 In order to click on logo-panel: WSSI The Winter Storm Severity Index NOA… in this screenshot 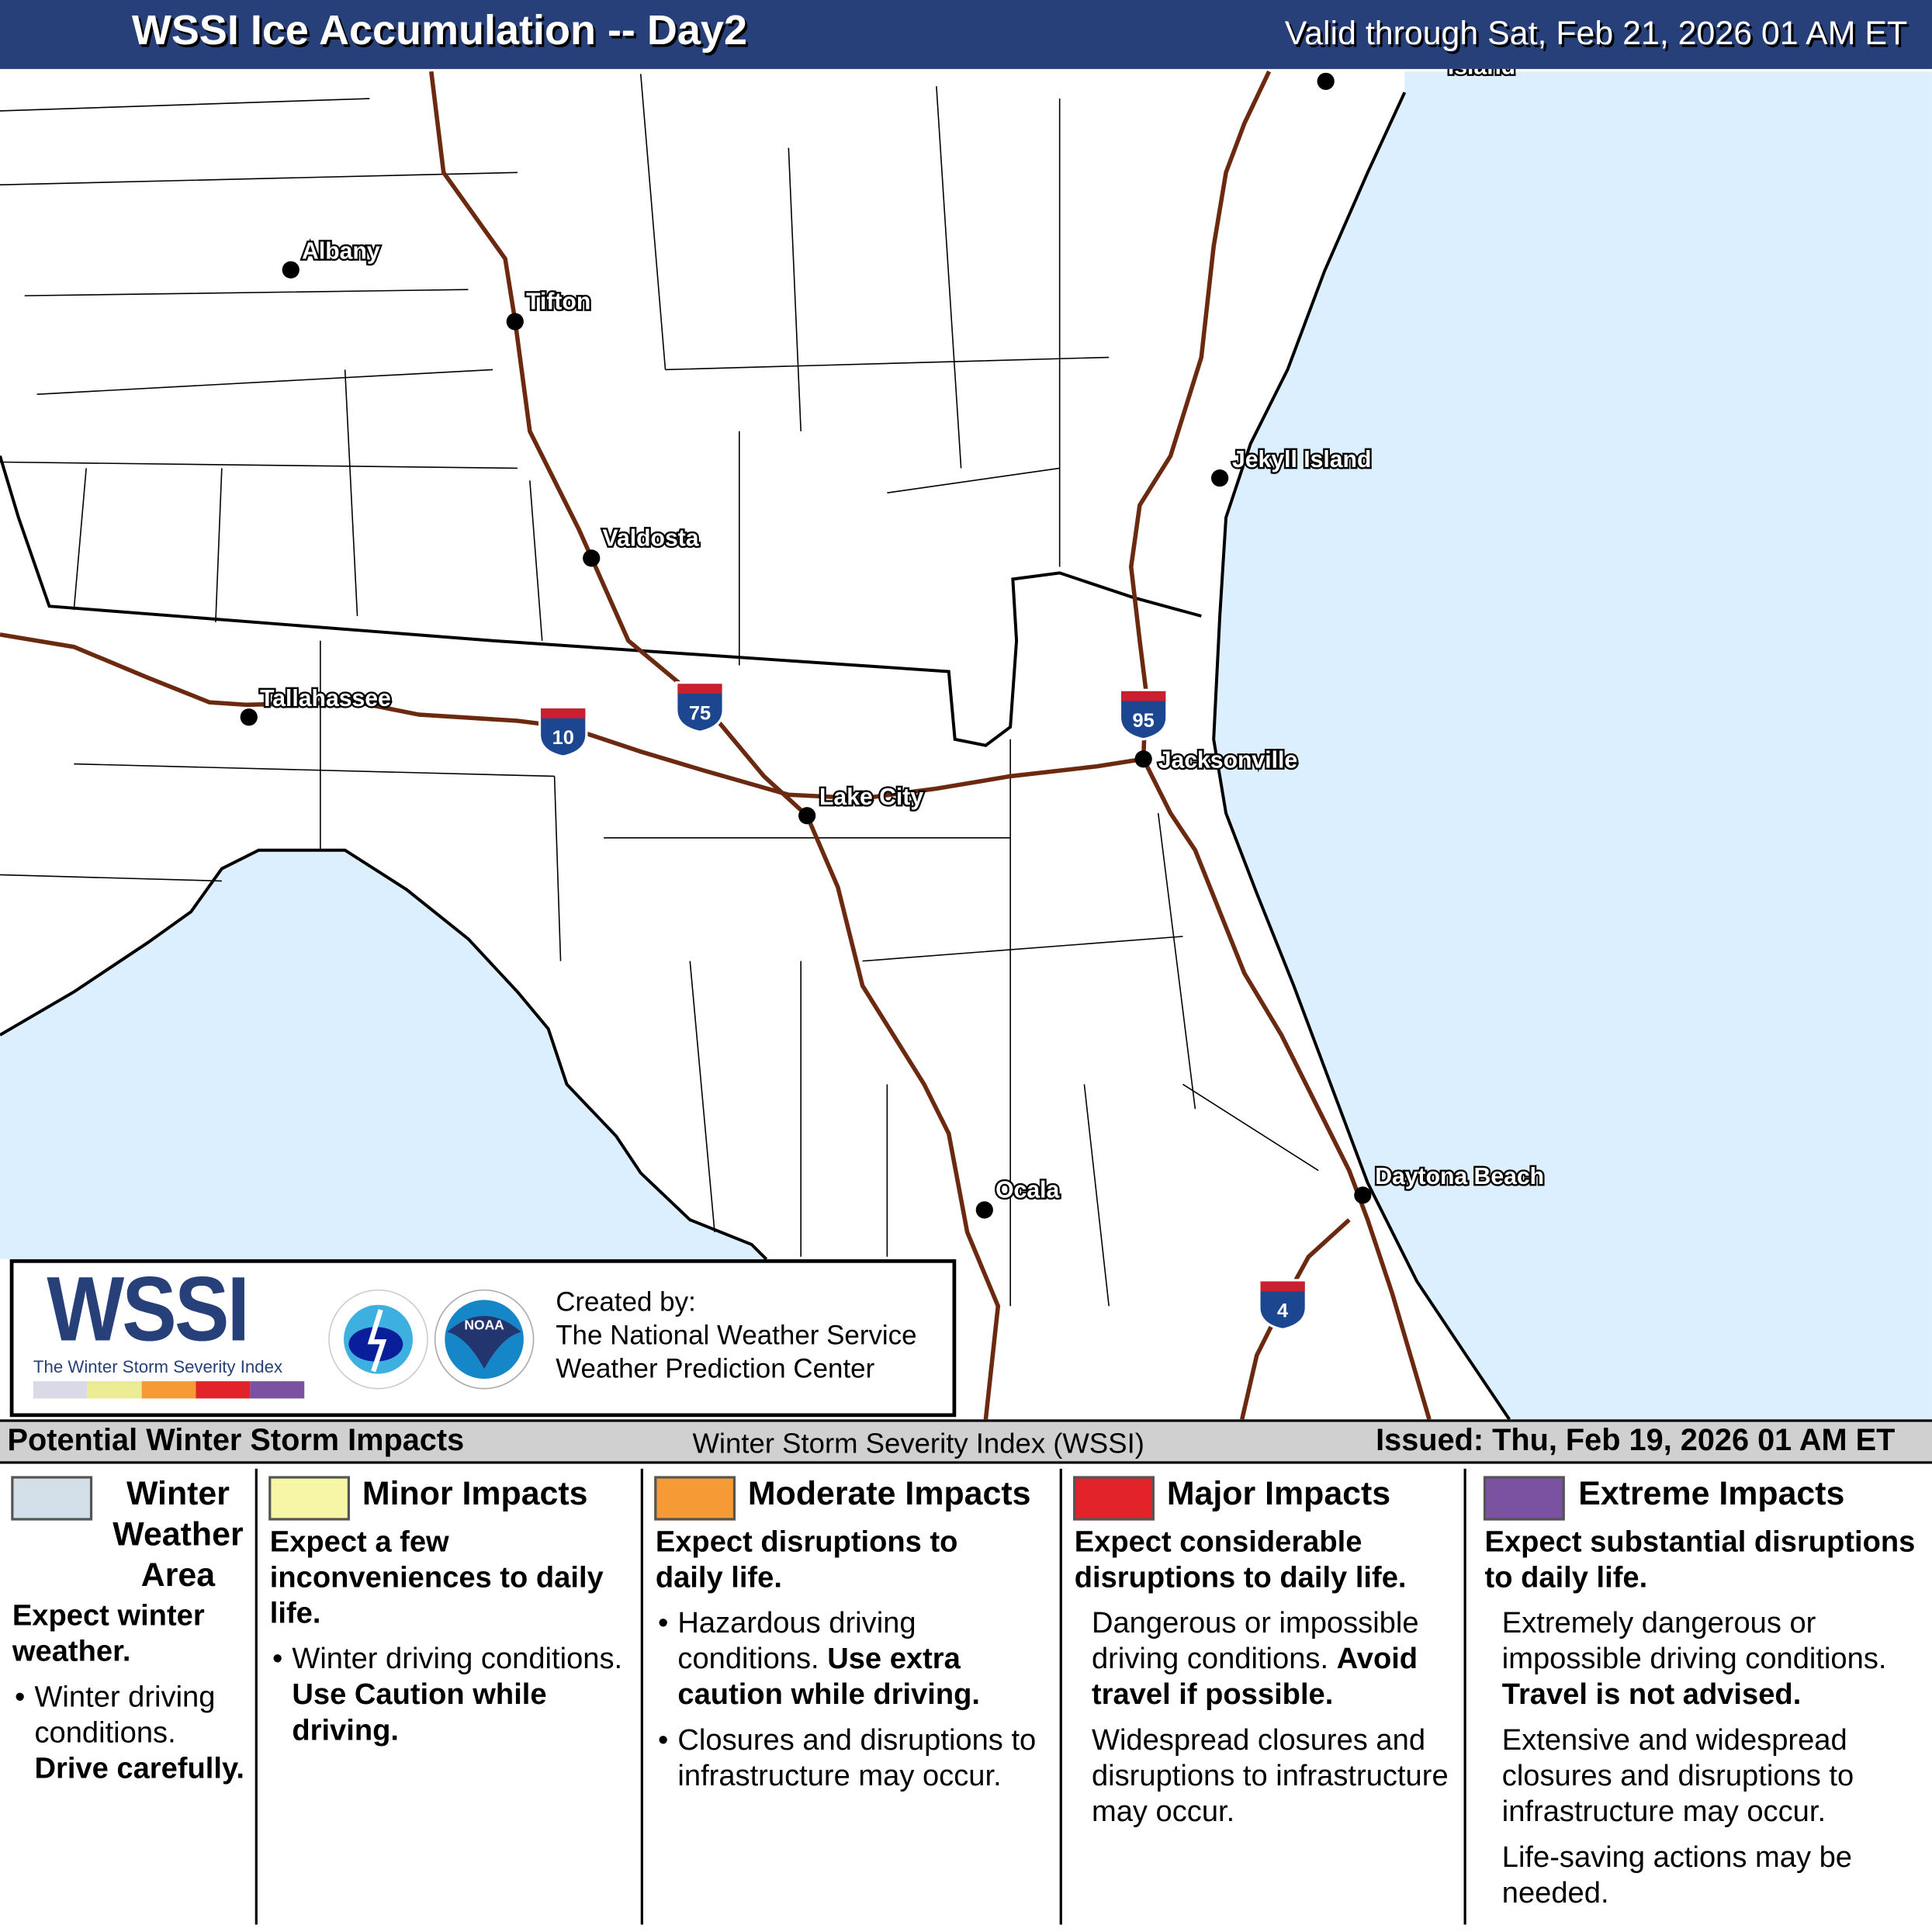, I will do `click(483, 1338)`.